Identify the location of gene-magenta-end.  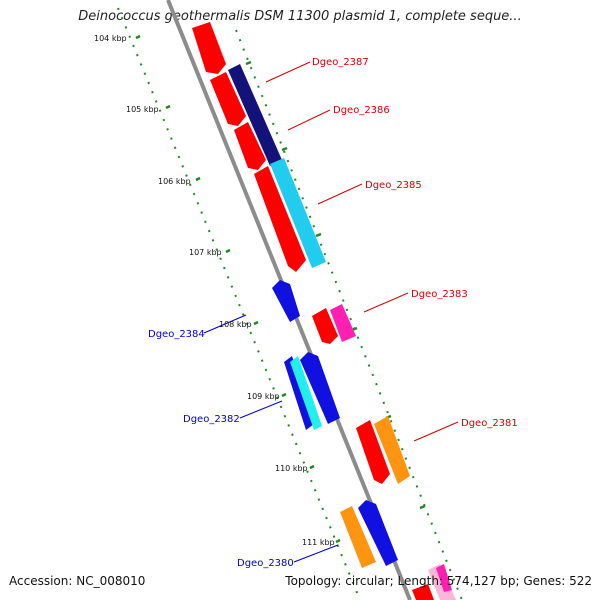
(444, 578).